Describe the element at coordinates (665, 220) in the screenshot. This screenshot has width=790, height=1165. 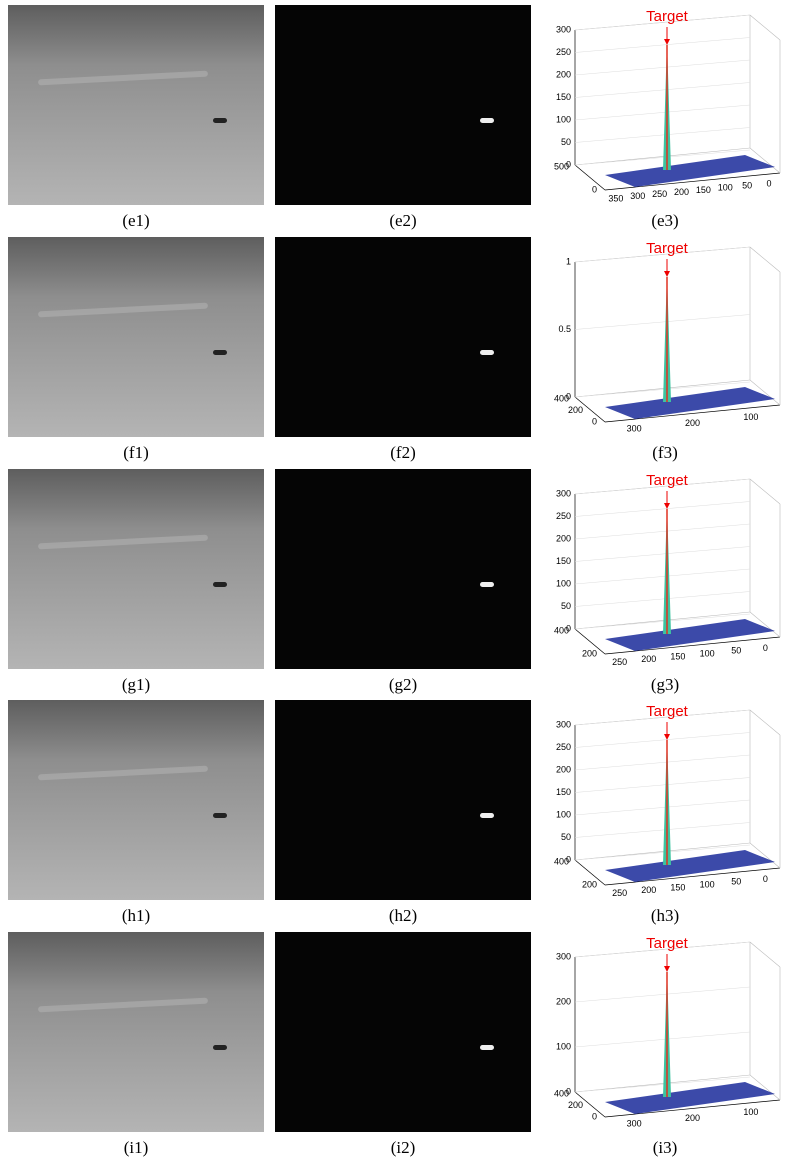
I see `caption: (e3)` at that location.